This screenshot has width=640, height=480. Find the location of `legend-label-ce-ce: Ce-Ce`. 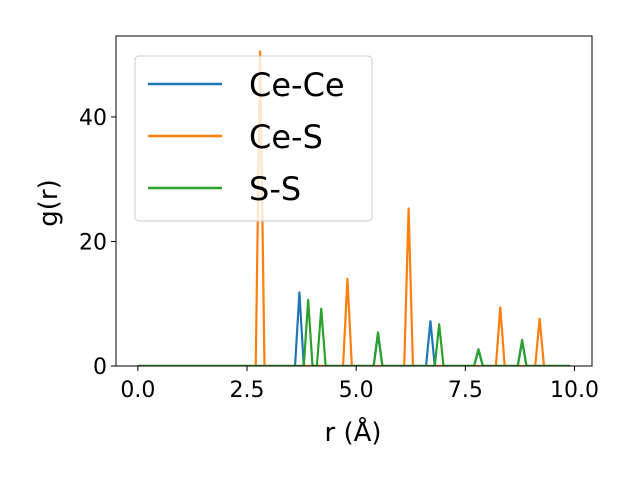

legend-label-ce-ce: Ce-Ce is located at coordinates (297, 85).